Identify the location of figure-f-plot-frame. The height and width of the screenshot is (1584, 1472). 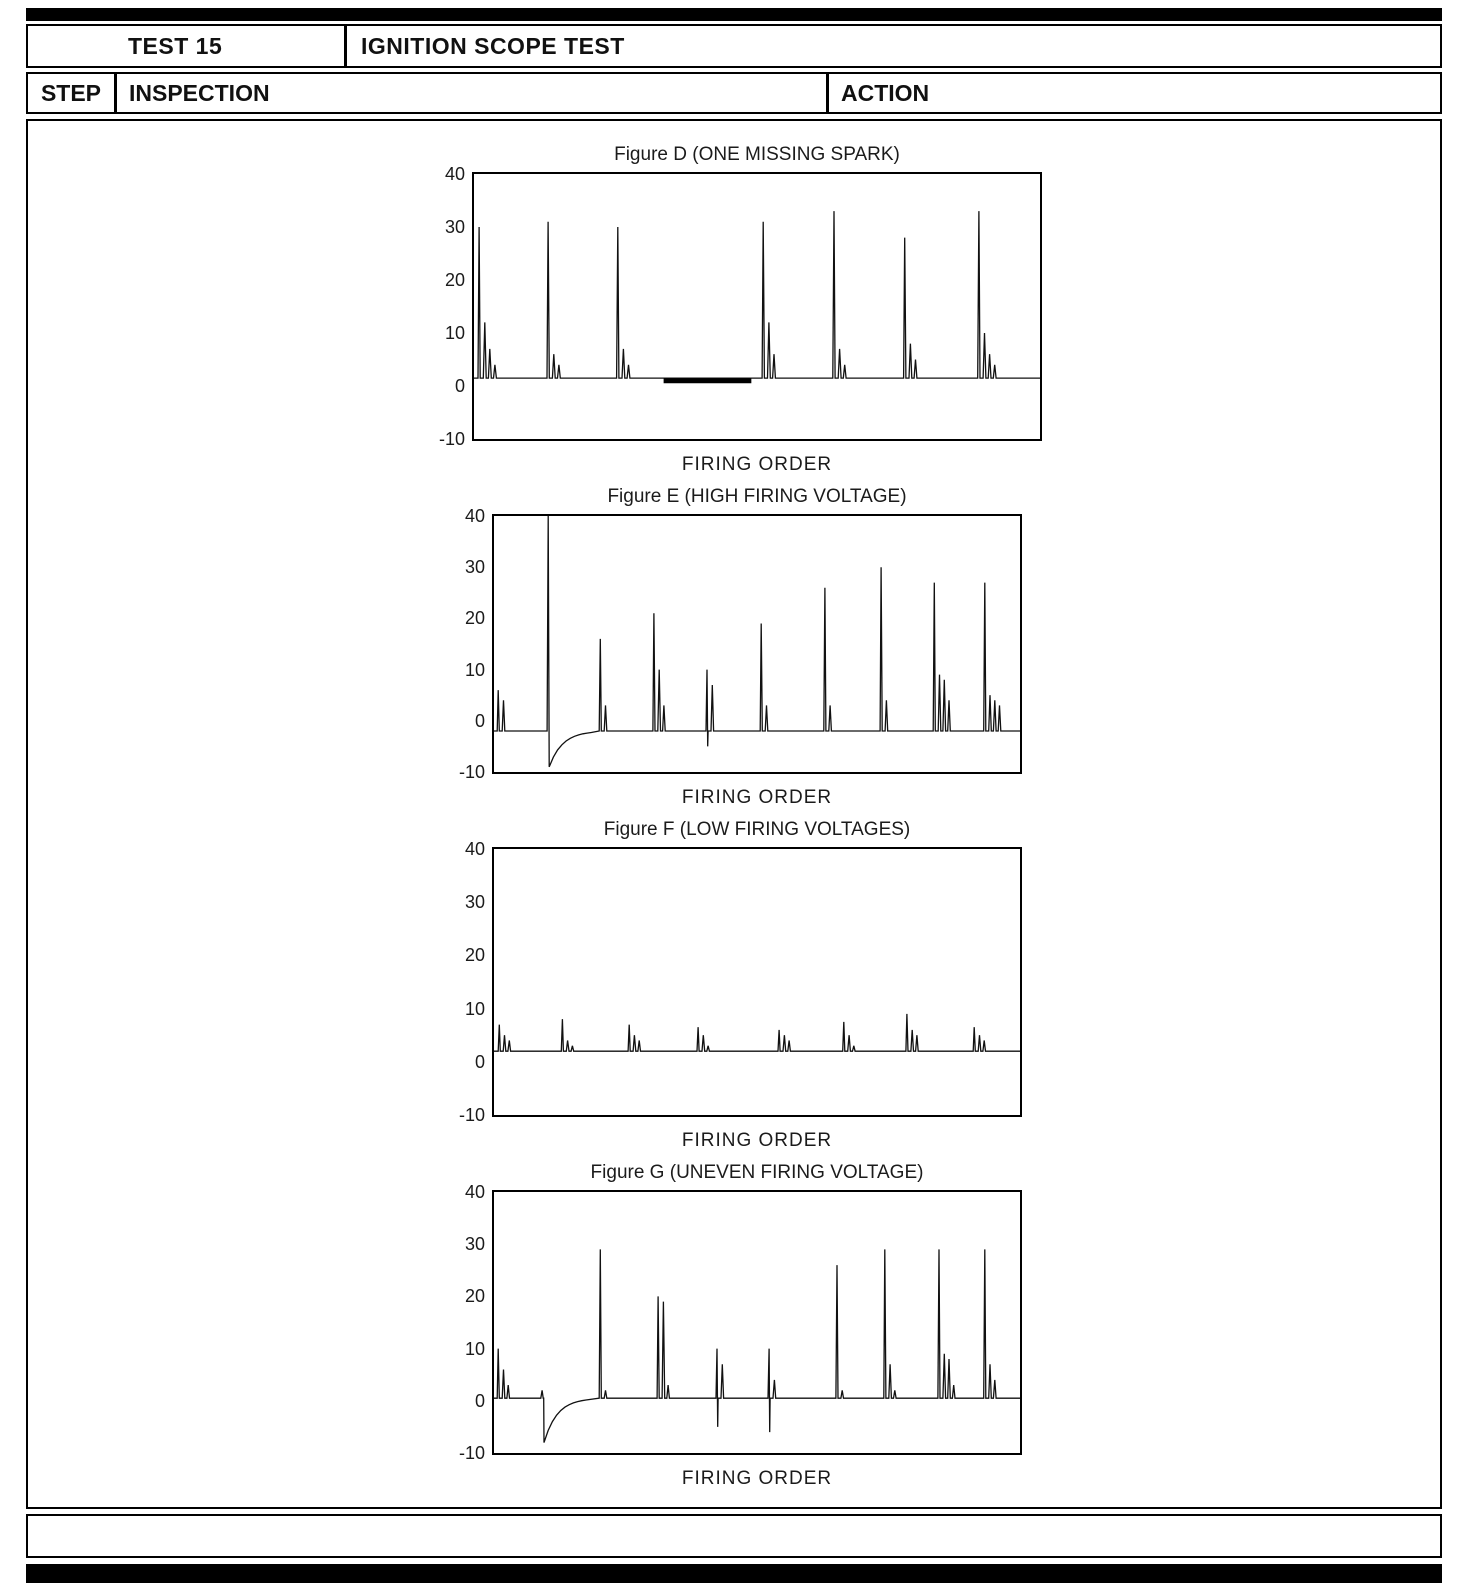
(757, 982).